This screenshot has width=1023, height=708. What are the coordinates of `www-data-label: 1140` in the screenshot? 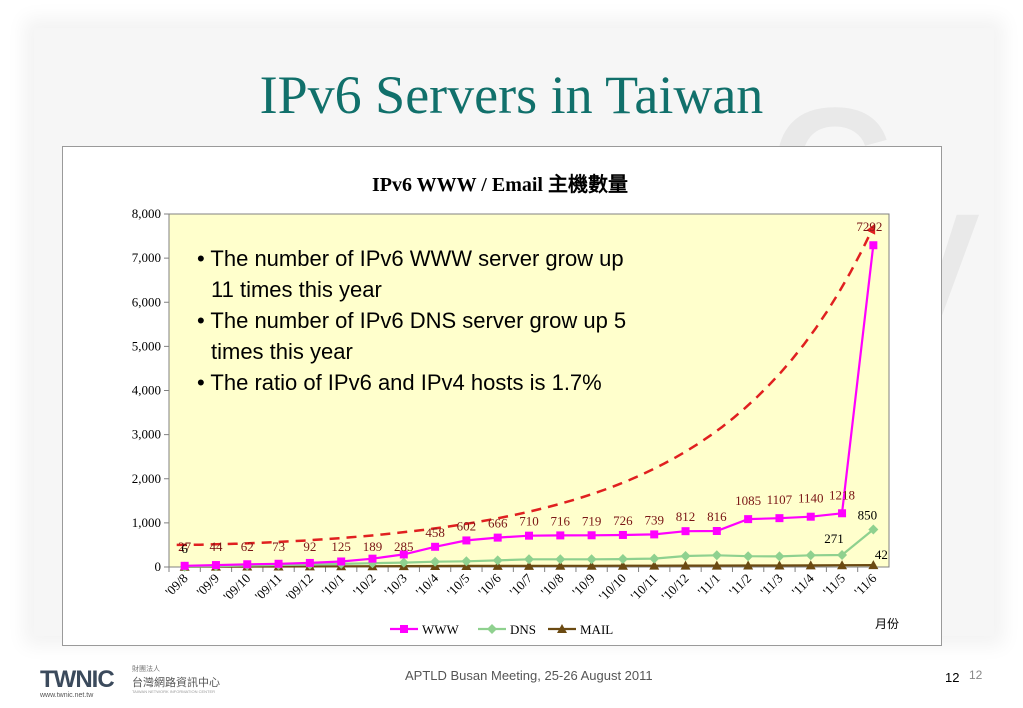 It's located at (811, 498).